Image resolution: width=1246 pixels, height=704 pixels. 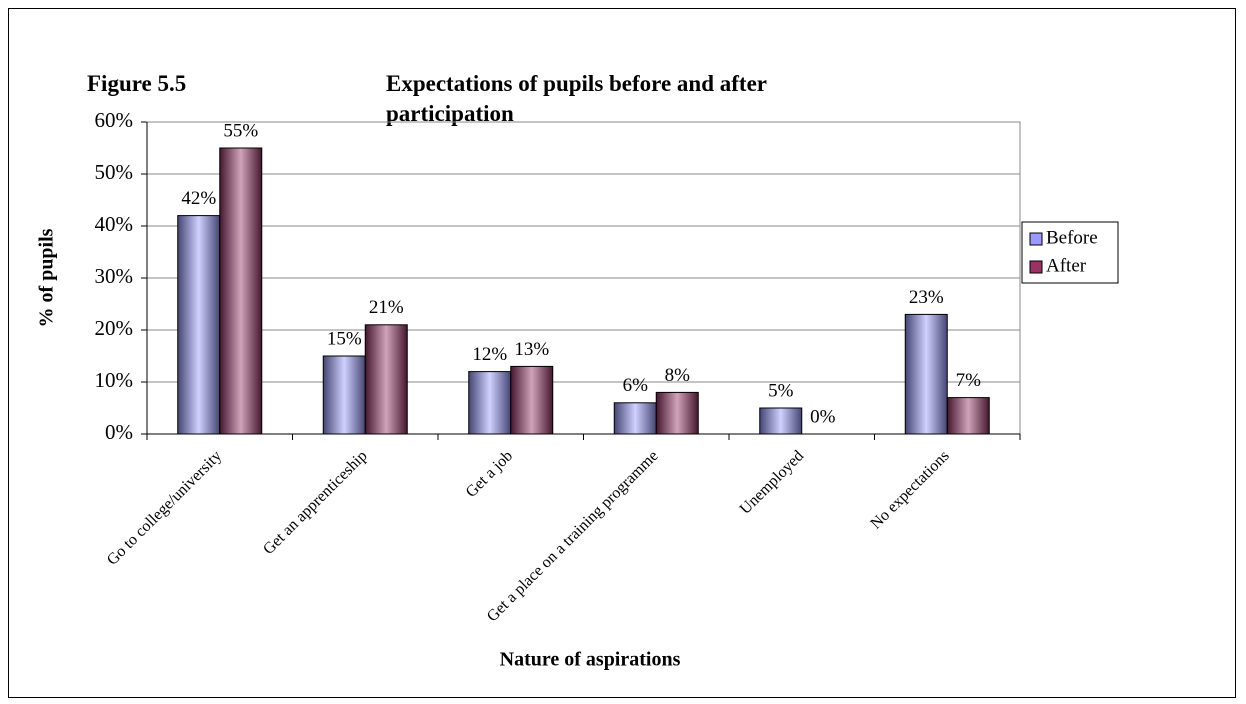 I want to click on y-axis-title: % of pupils, so click(x=47, y=277).